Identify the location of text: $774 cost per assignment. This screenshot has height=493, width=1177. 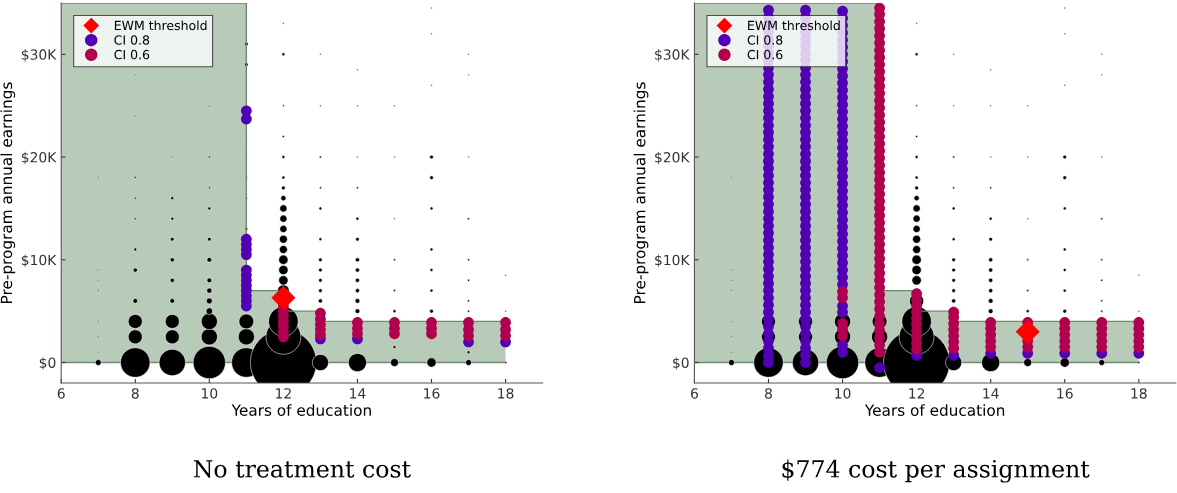
(936, 471).